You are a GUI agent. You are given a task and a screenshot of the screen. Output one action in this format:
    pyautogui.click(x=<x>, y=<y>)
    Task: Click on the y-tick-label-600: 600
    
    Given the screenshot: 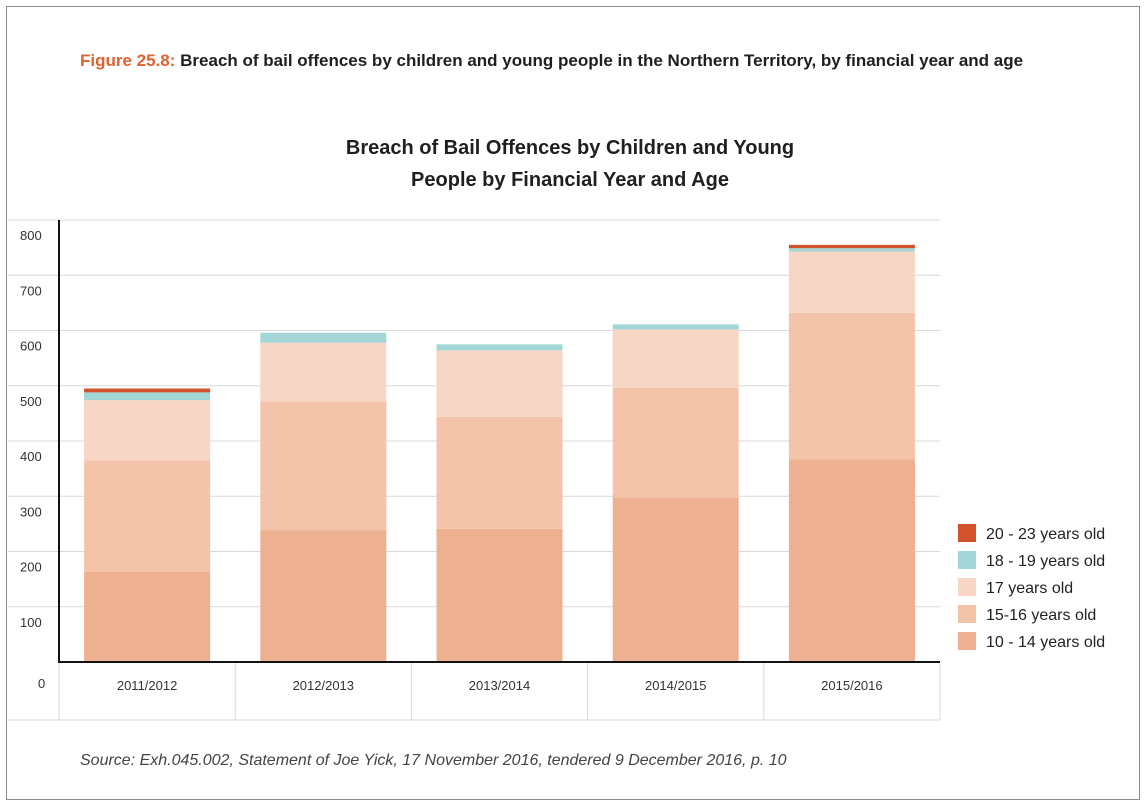 What is the action you would take?
    pyautogui.click(x=31, y=346)
    